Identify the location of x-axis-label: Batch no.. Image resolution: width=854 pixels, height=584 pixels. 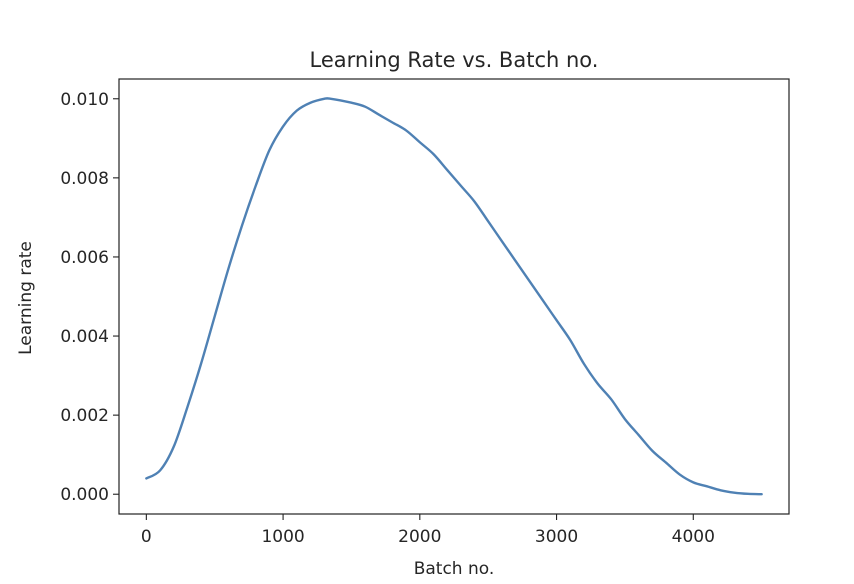
(454, 569).